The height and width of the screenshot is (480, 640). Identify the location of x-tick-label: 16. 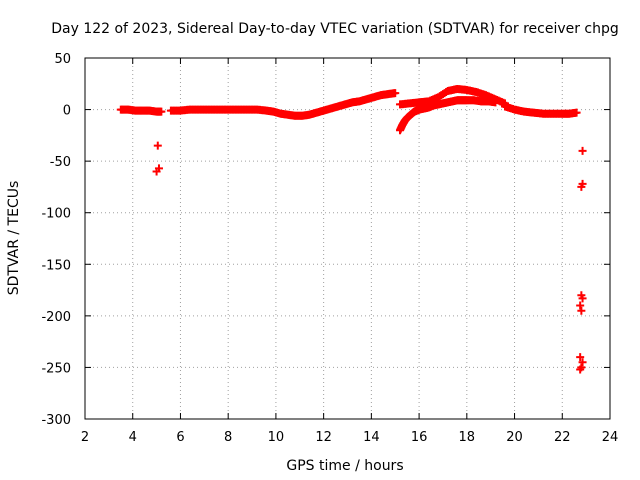
(419, 437).